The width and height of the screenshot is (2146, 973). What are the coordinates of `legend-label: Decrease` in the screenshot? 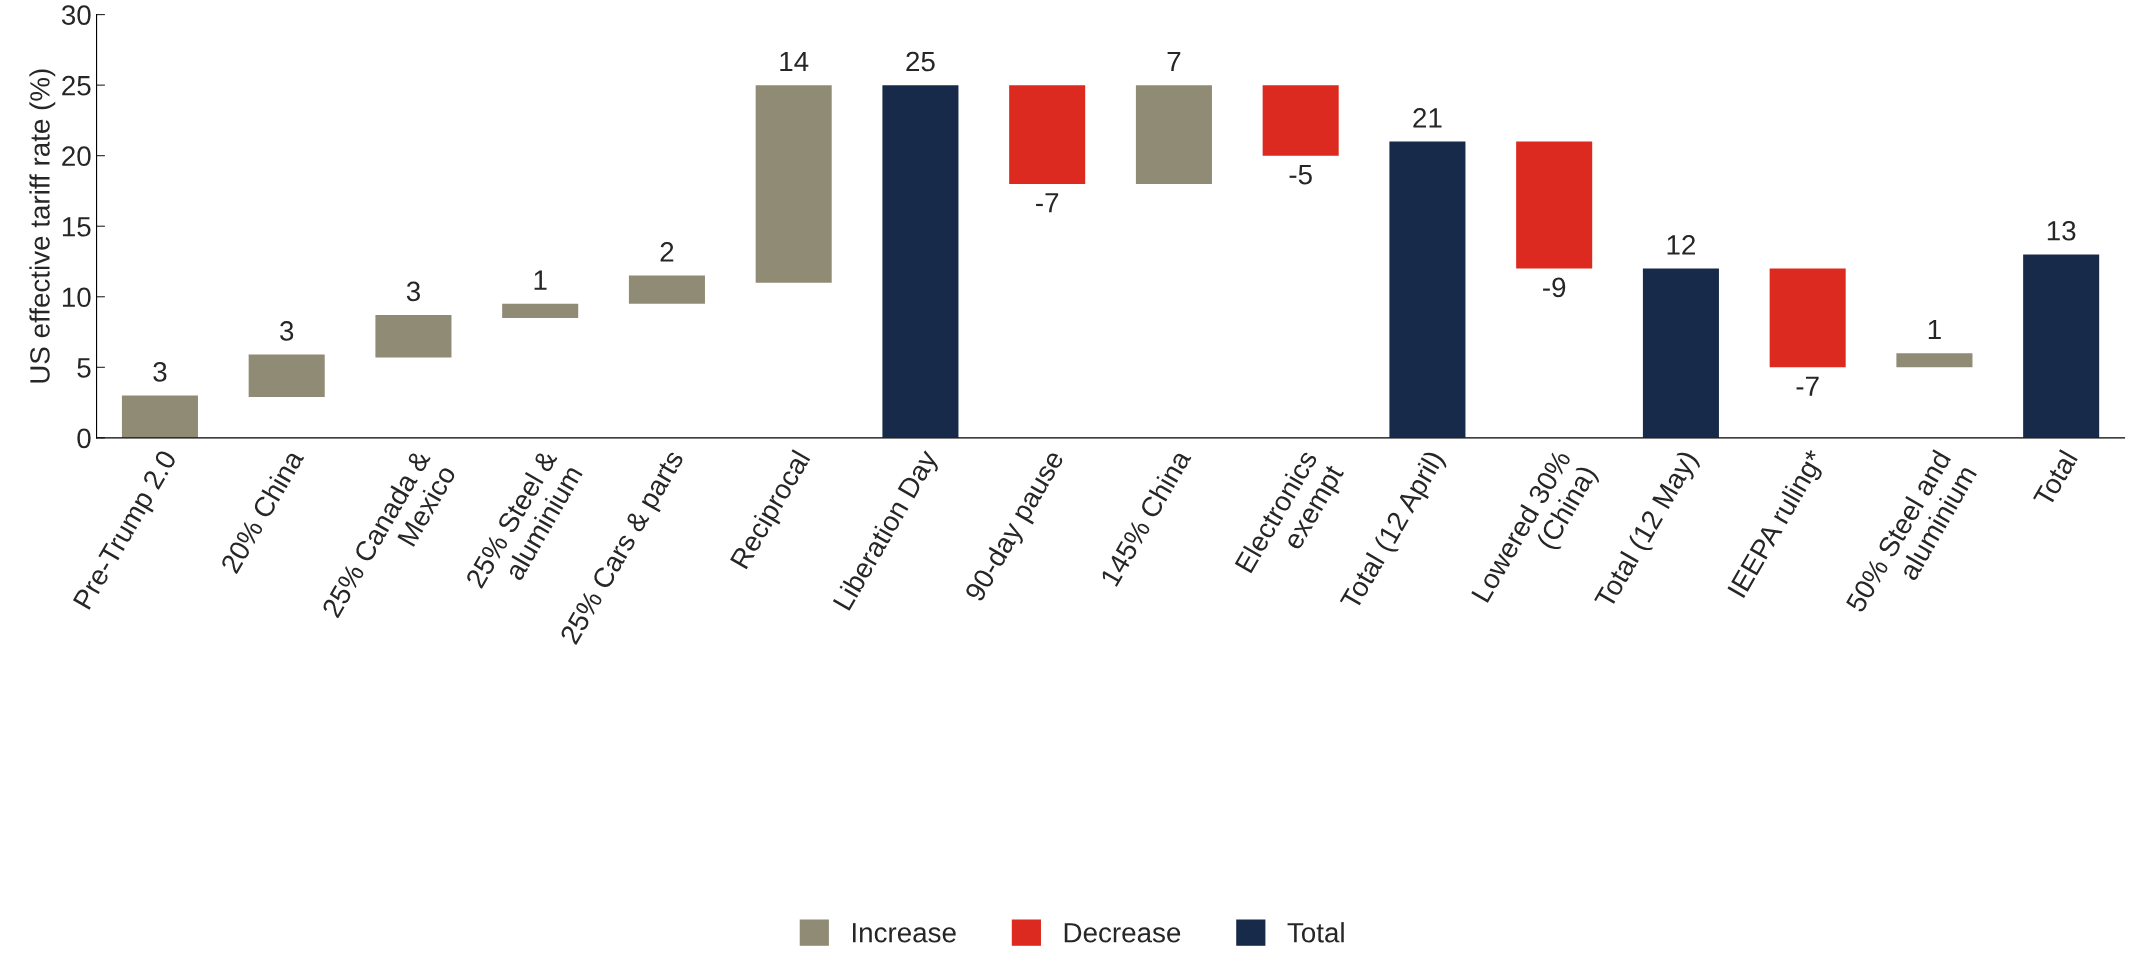 It's located at (1122, 933).